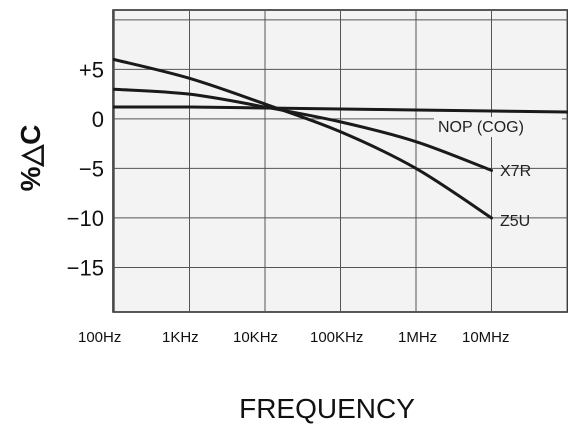  Describe the element at coordinates (180, 337) in the screenshot. I see `x-tick-label: 1KHz` at that location.